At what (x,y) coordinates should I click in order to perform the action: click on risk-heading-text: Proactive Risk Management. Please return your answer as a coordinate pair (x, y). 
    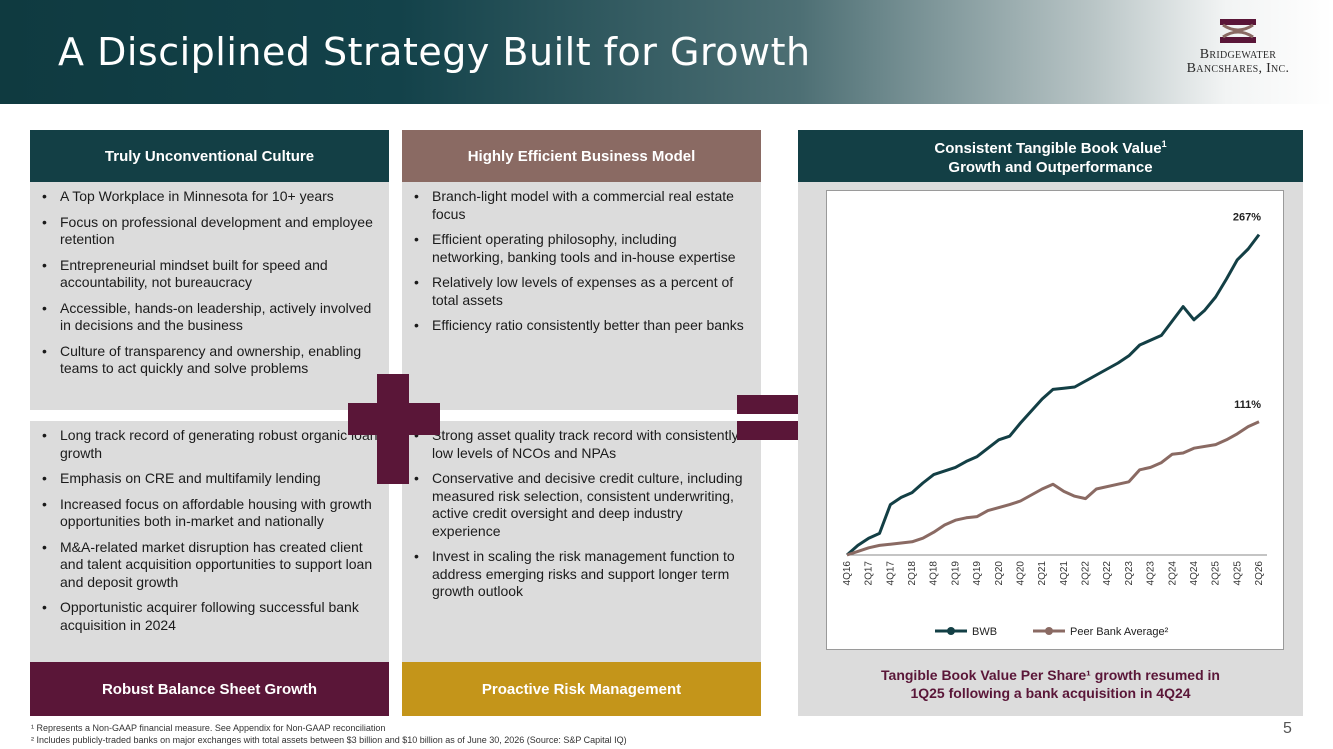
    Looking at the image, I should click on (581, 689).